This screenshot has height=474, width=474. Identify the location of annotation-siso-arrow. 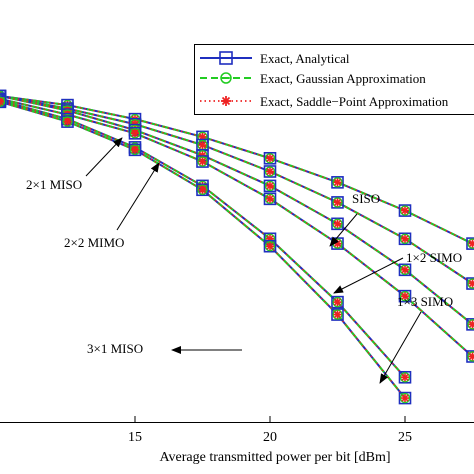
(343, 230).